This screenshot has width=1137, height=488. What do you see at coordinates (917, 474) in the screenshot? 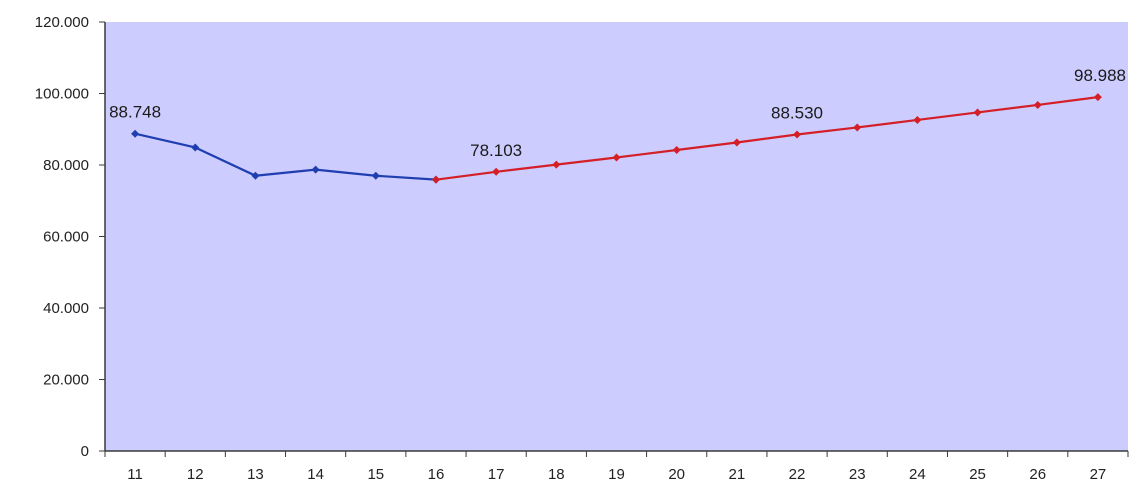
I see `x-tick-label: 24` at bounding box center [917, 474].